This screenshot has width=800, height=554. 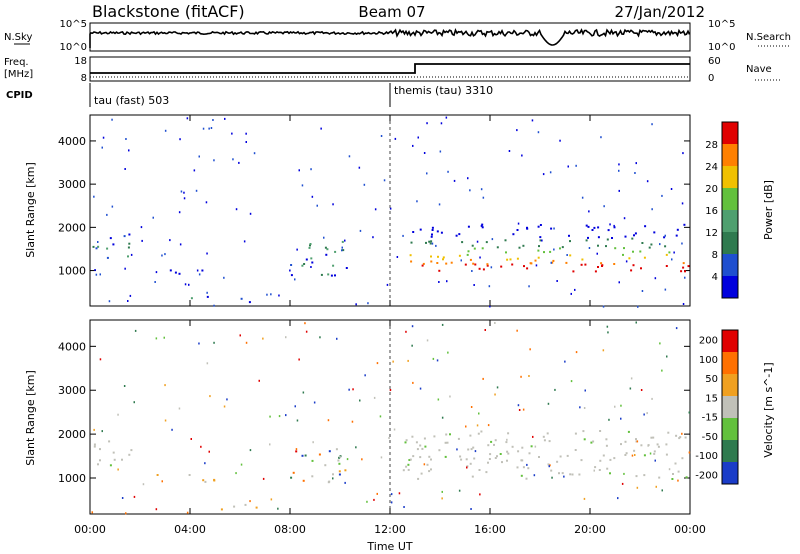 I want to click on power-colorbar: 4 8 12 16 20 24 28, so click(x=722, y=210).